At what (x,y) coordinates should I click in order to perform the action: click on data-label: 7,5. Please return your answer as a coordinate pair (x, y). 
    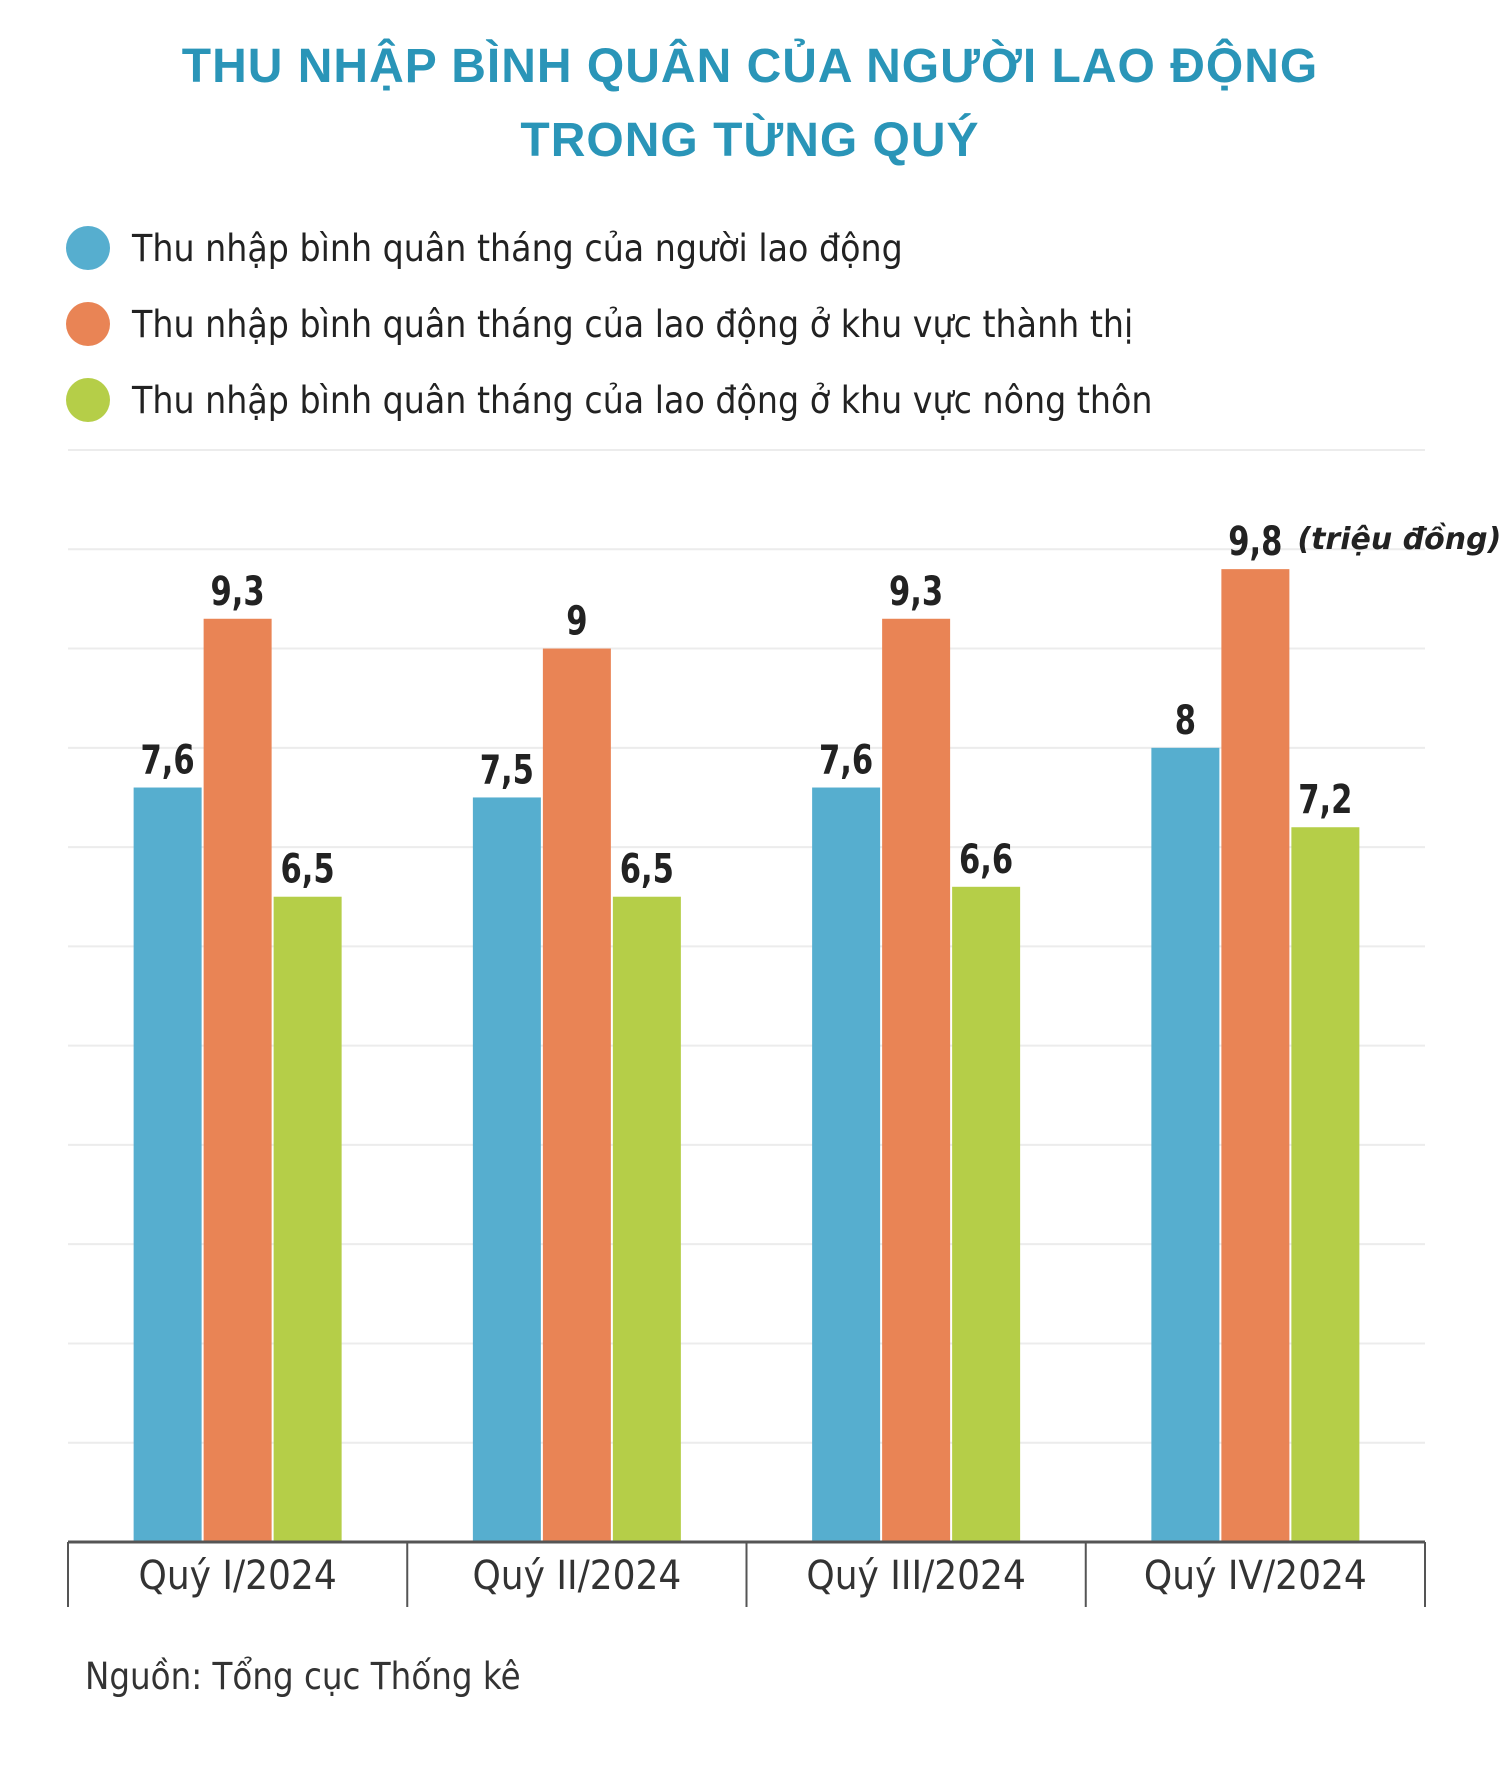
    Looking at the image, I should click on (507, 770).